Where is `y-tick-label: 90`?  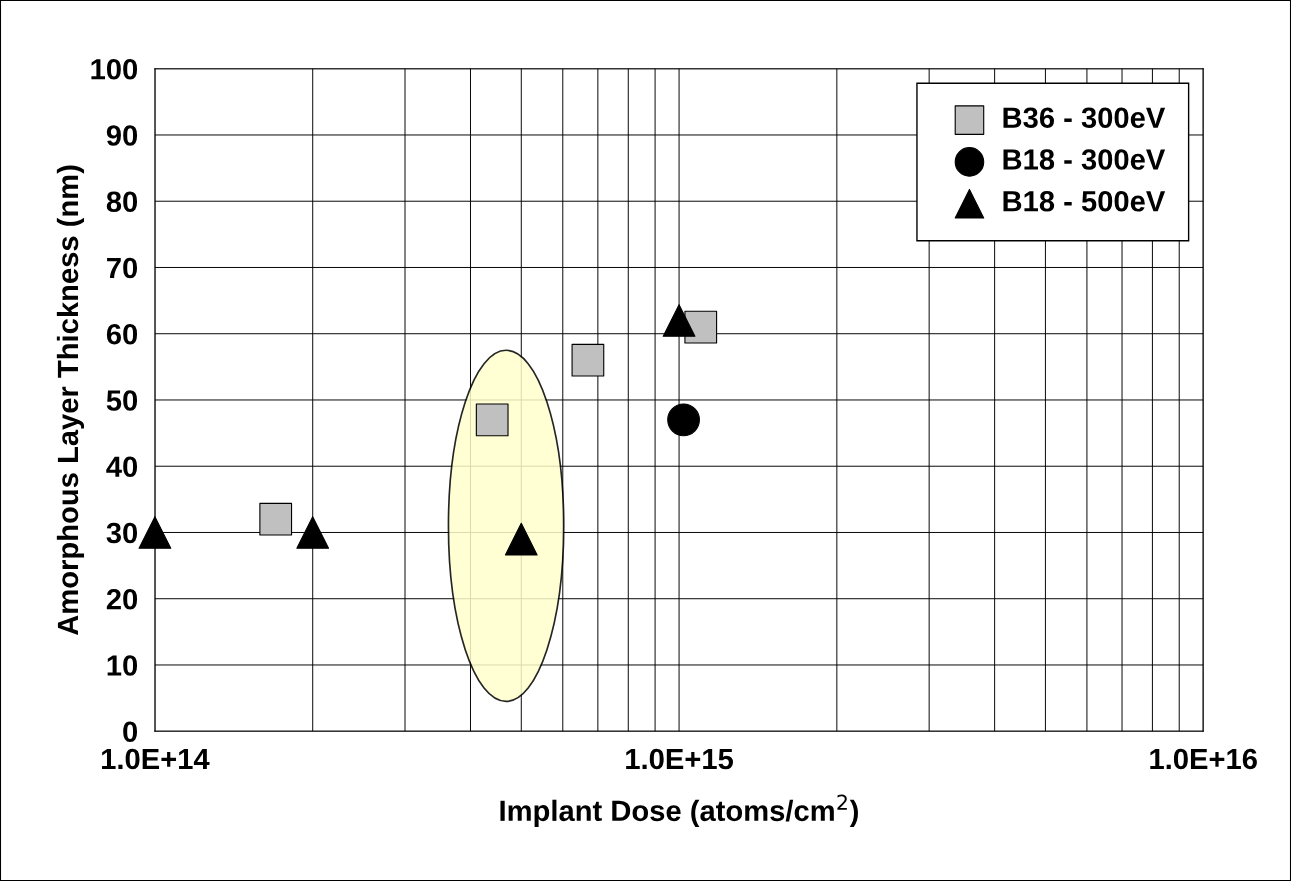
y-tick-label: 90 is located at coordinates (122, 135).